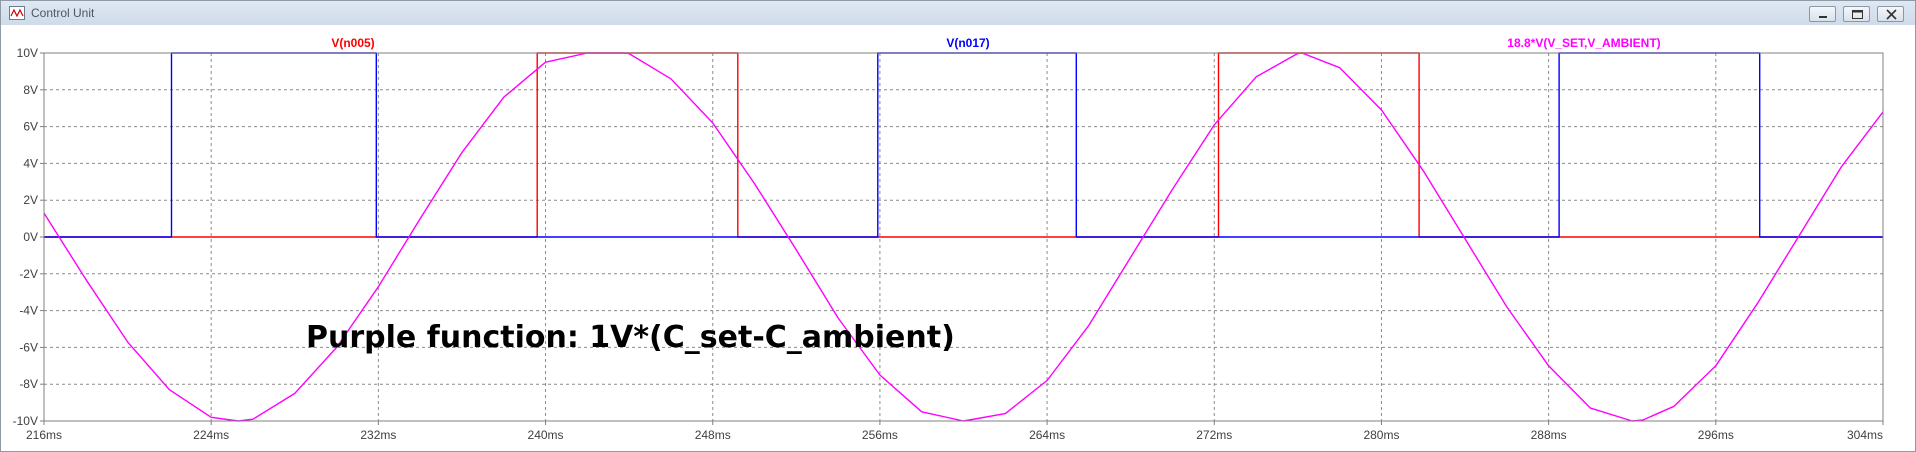  Describe the element at coordinates (958, 13) in the screenshot. I see `title-bar: Control Unit` at that location.